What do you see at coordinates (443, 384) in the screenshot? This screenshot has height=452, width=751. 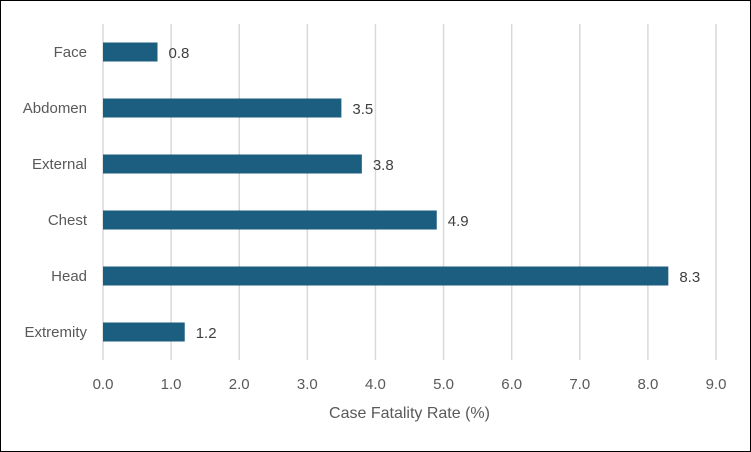 I see `x-tick-label: 5.0` at bounding box center [443, 384].